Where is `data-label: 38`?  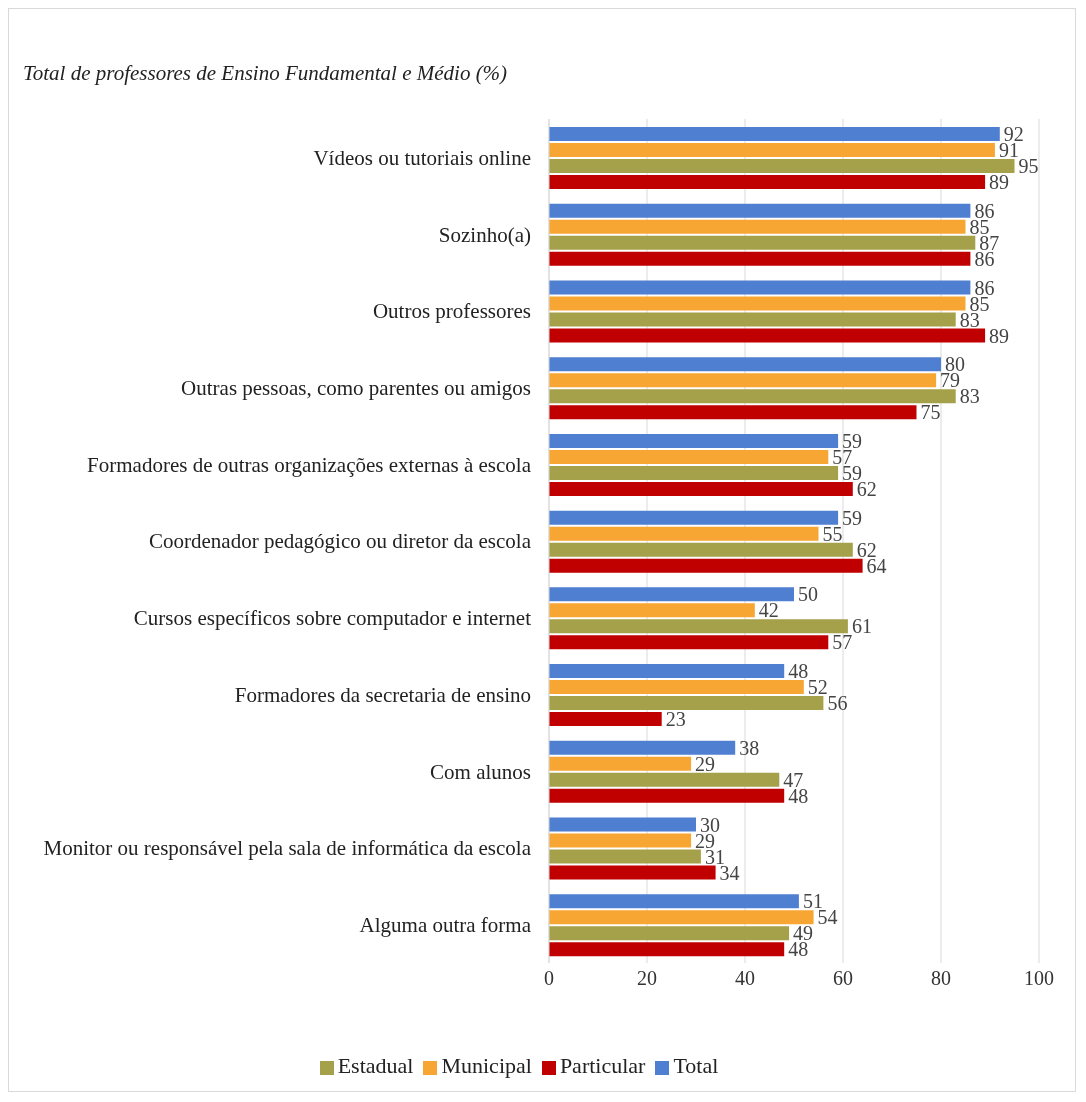 data-label: 38 is located at coordinates (749, 747).